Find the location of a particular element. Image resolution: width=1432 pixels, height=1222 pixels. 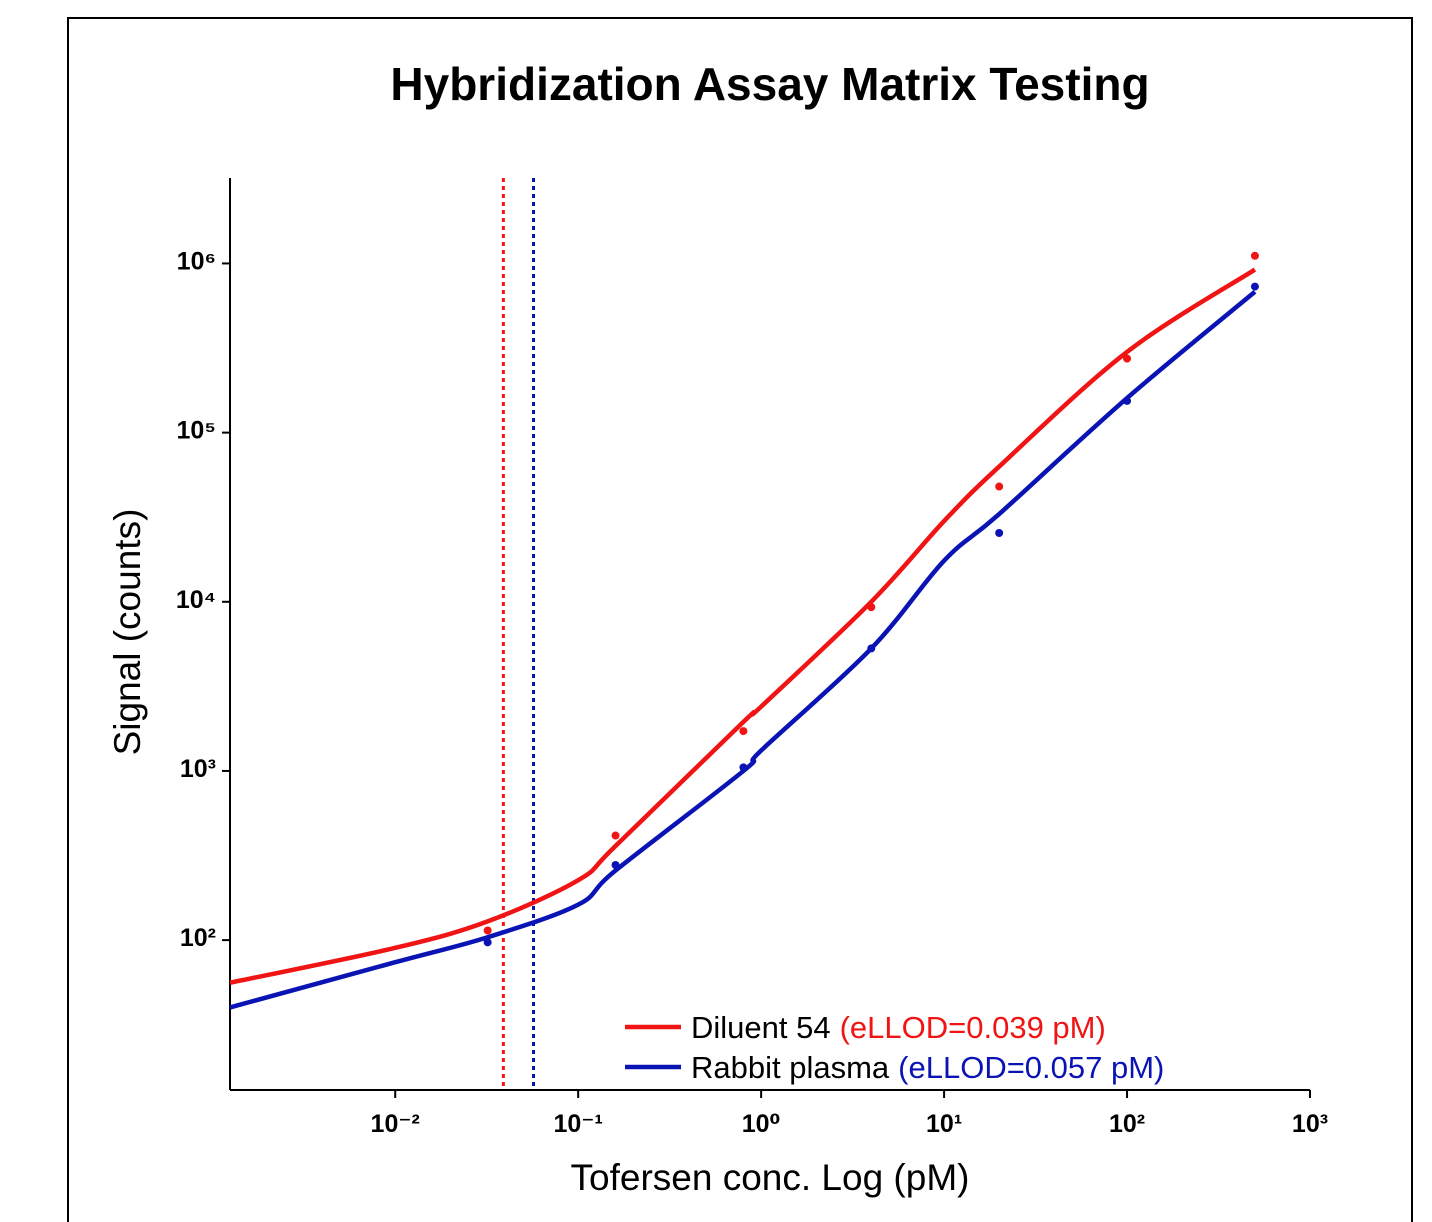

y-tick-label: 10⁶ is located at coordinates (196, 261).